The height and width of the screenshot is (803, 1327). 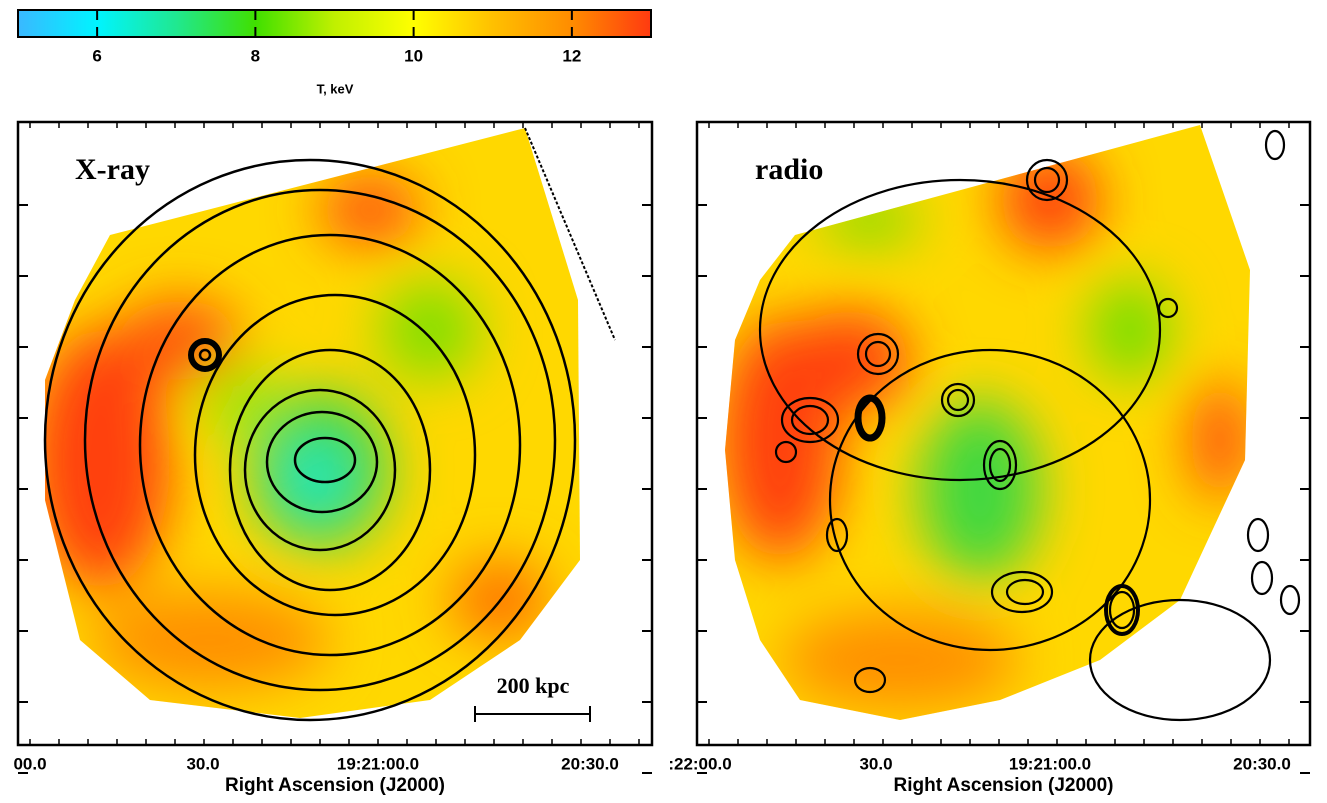 I want to click on colorbar-tick-label: 8, so click(x=255, y=55).